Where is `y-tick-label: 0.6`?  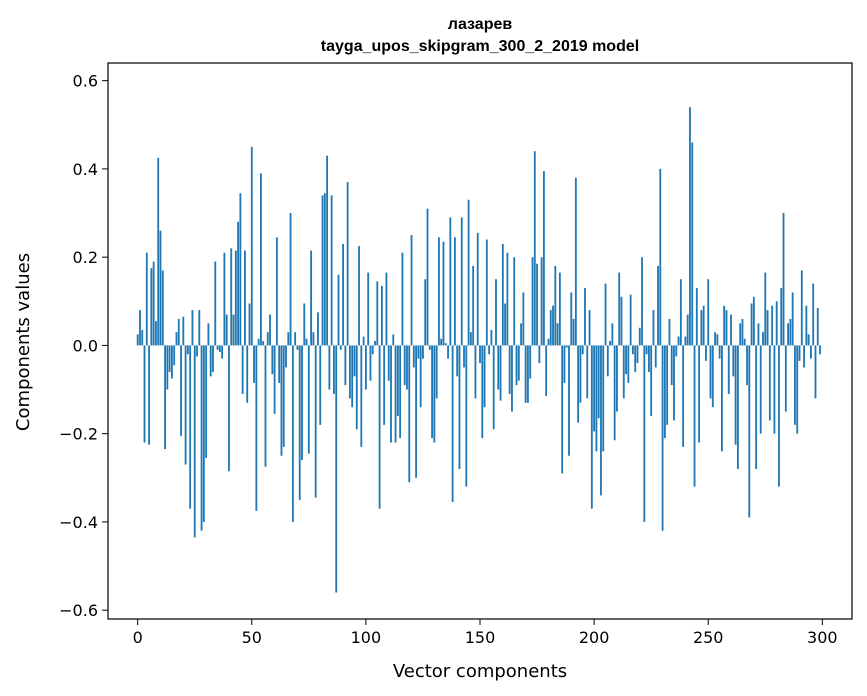
y-tick-label: 0.6 is located at coordinates (85, 81).